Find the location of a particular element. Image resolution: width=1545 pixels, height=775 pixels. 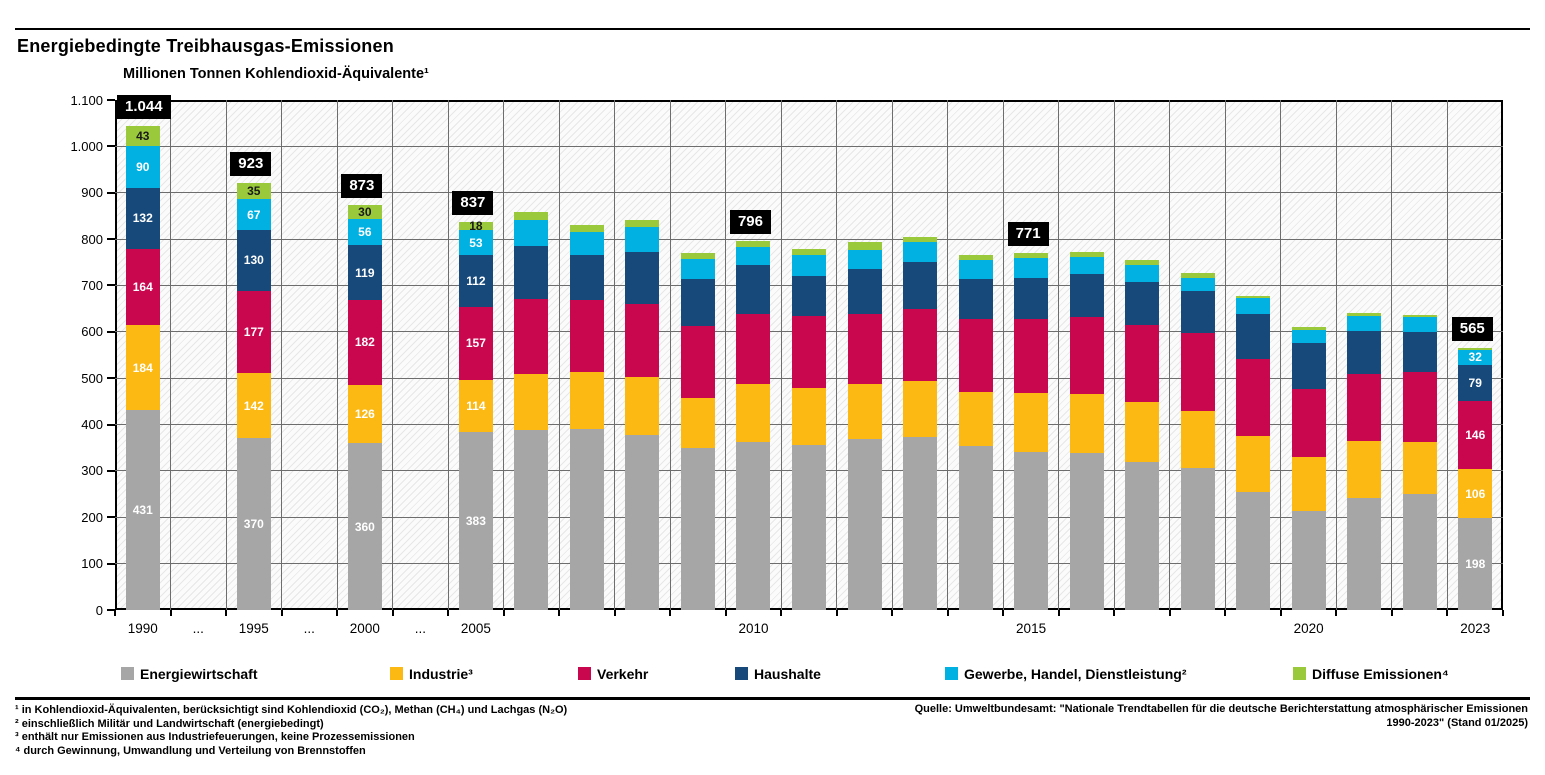

bar-total-label-2005: 837 is located at coordinates (473, 202).